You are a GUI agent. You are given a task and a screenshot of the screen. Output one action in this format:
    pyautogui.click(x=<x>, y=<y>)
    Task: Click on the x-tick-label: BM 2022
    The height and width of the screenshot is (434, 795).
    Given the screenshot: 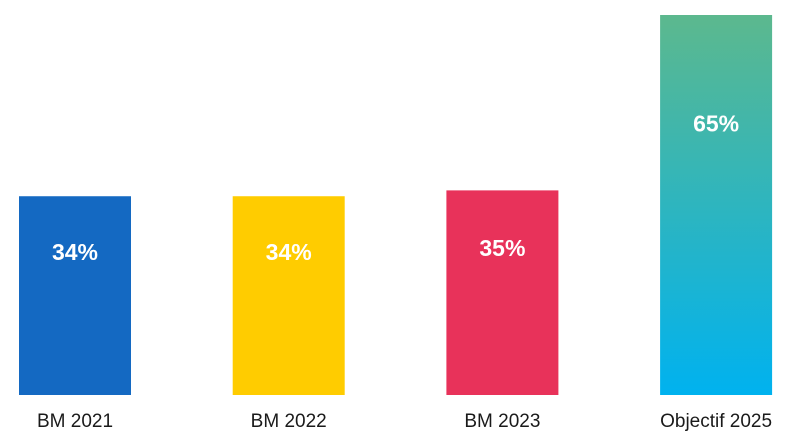 What is the action you would take?
    pyautogui.click(x=289, y=421)
    